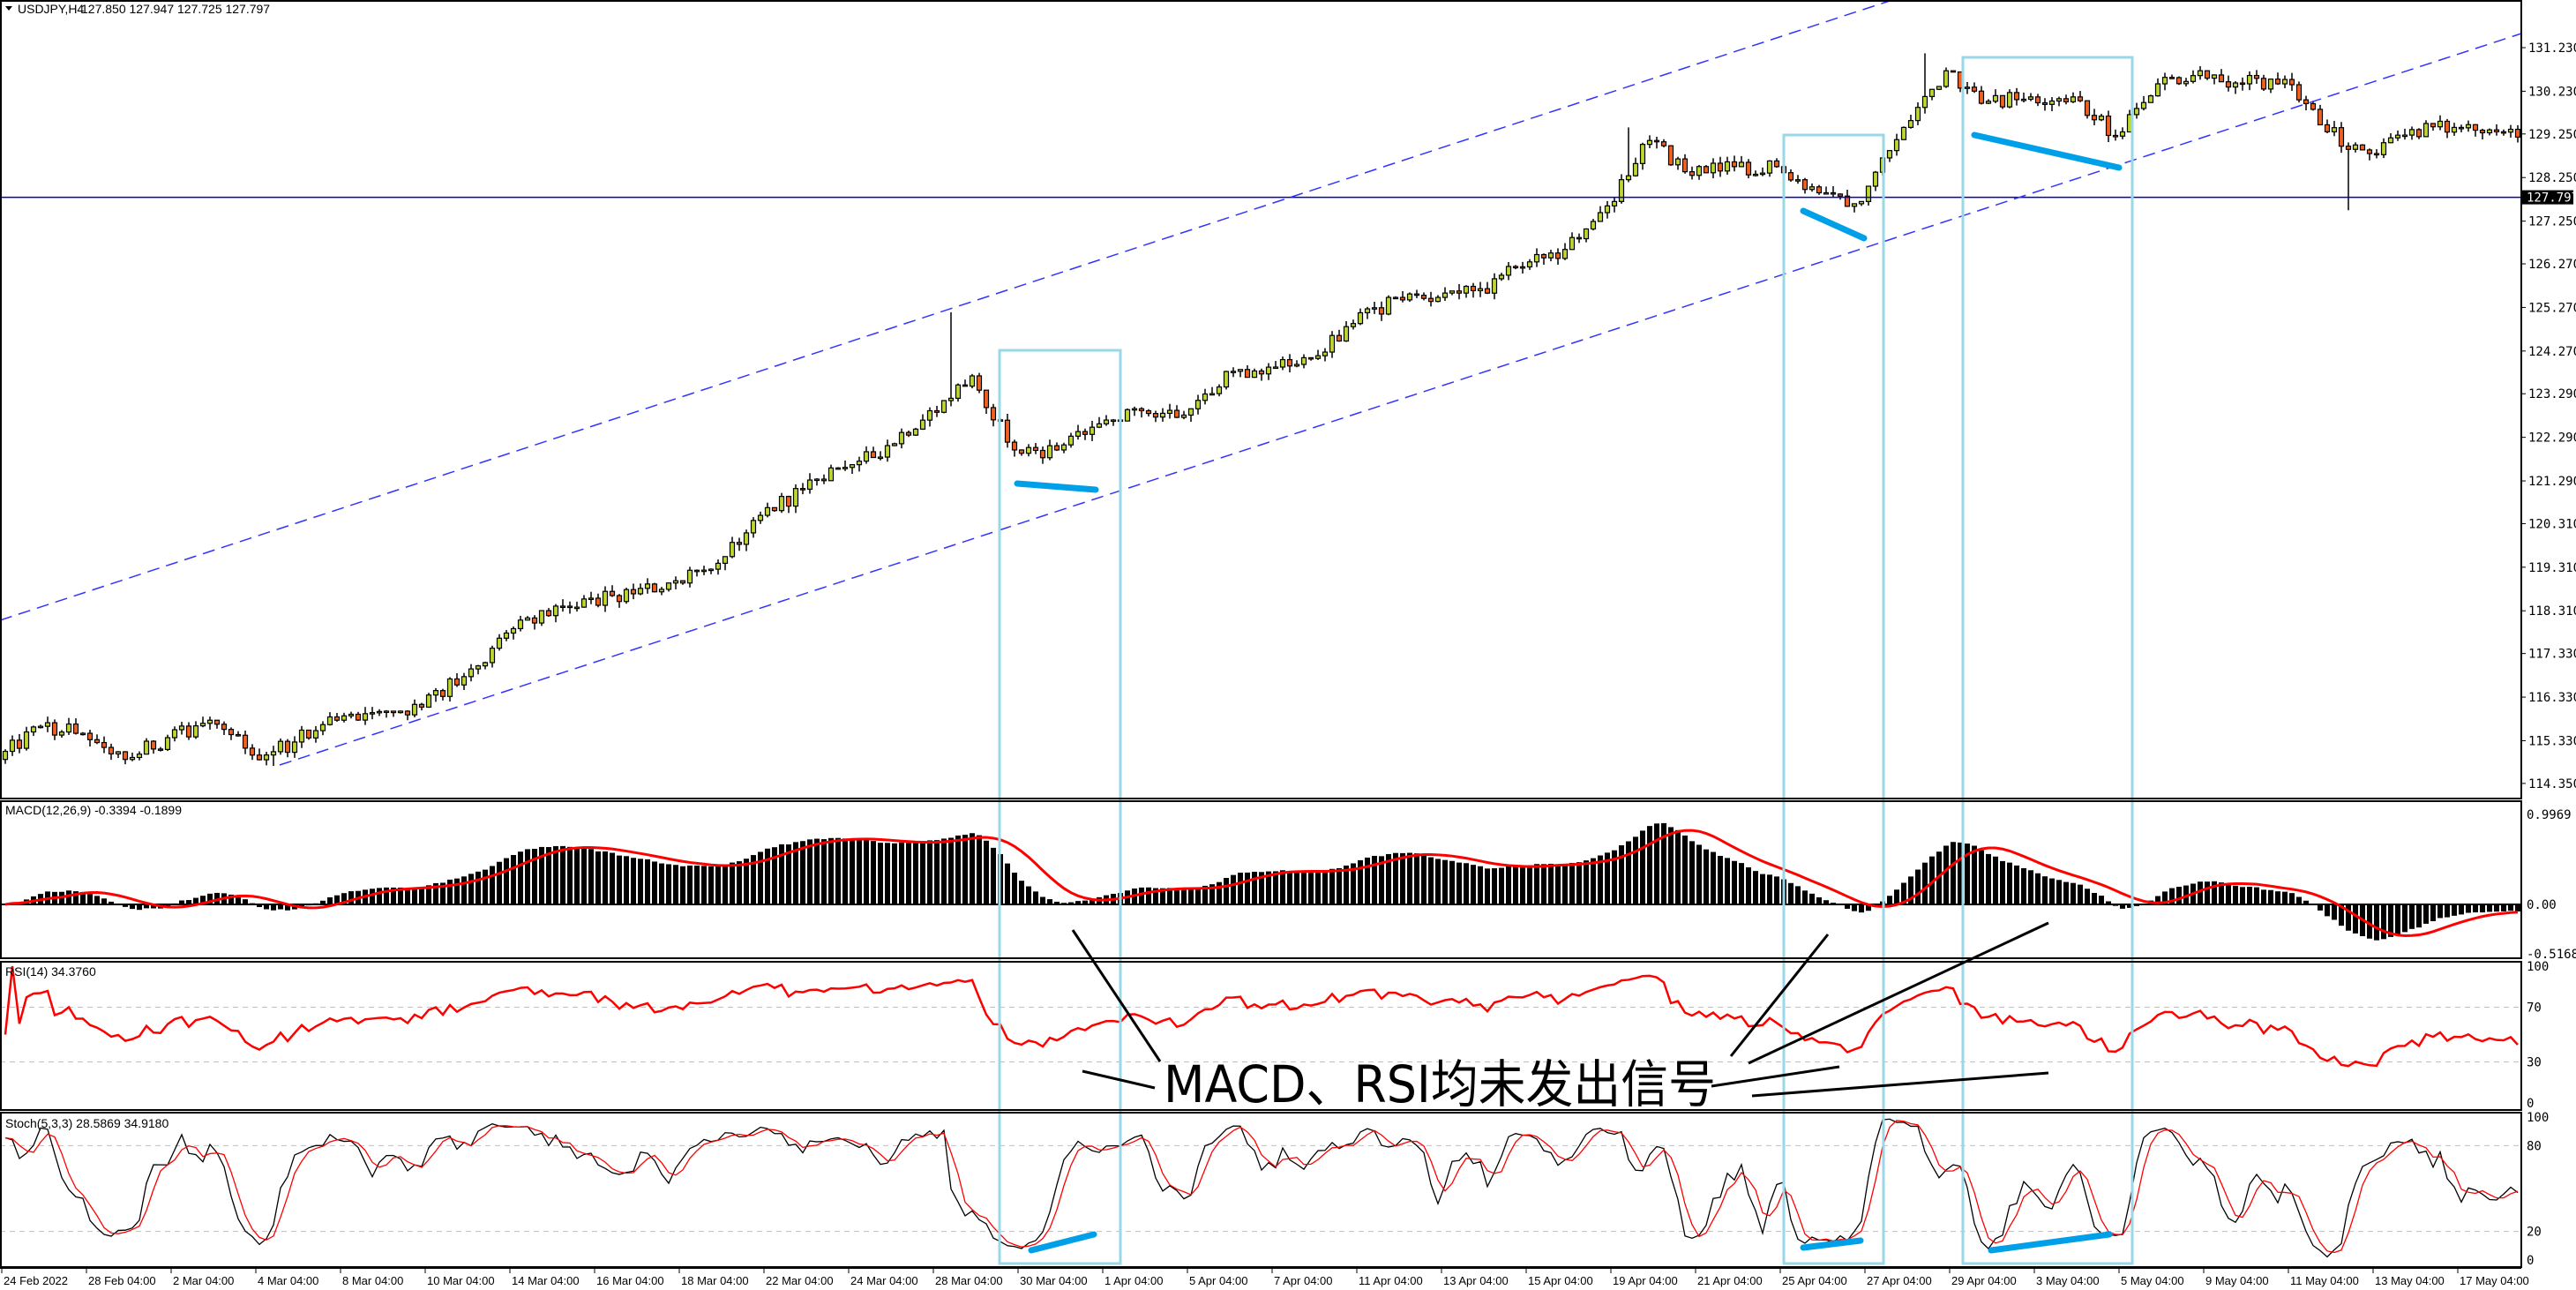  What do you see at coordinates (1262, 1016) in the screenshot?
I see `rsi-panel` at bounding box center [1262, 1016].